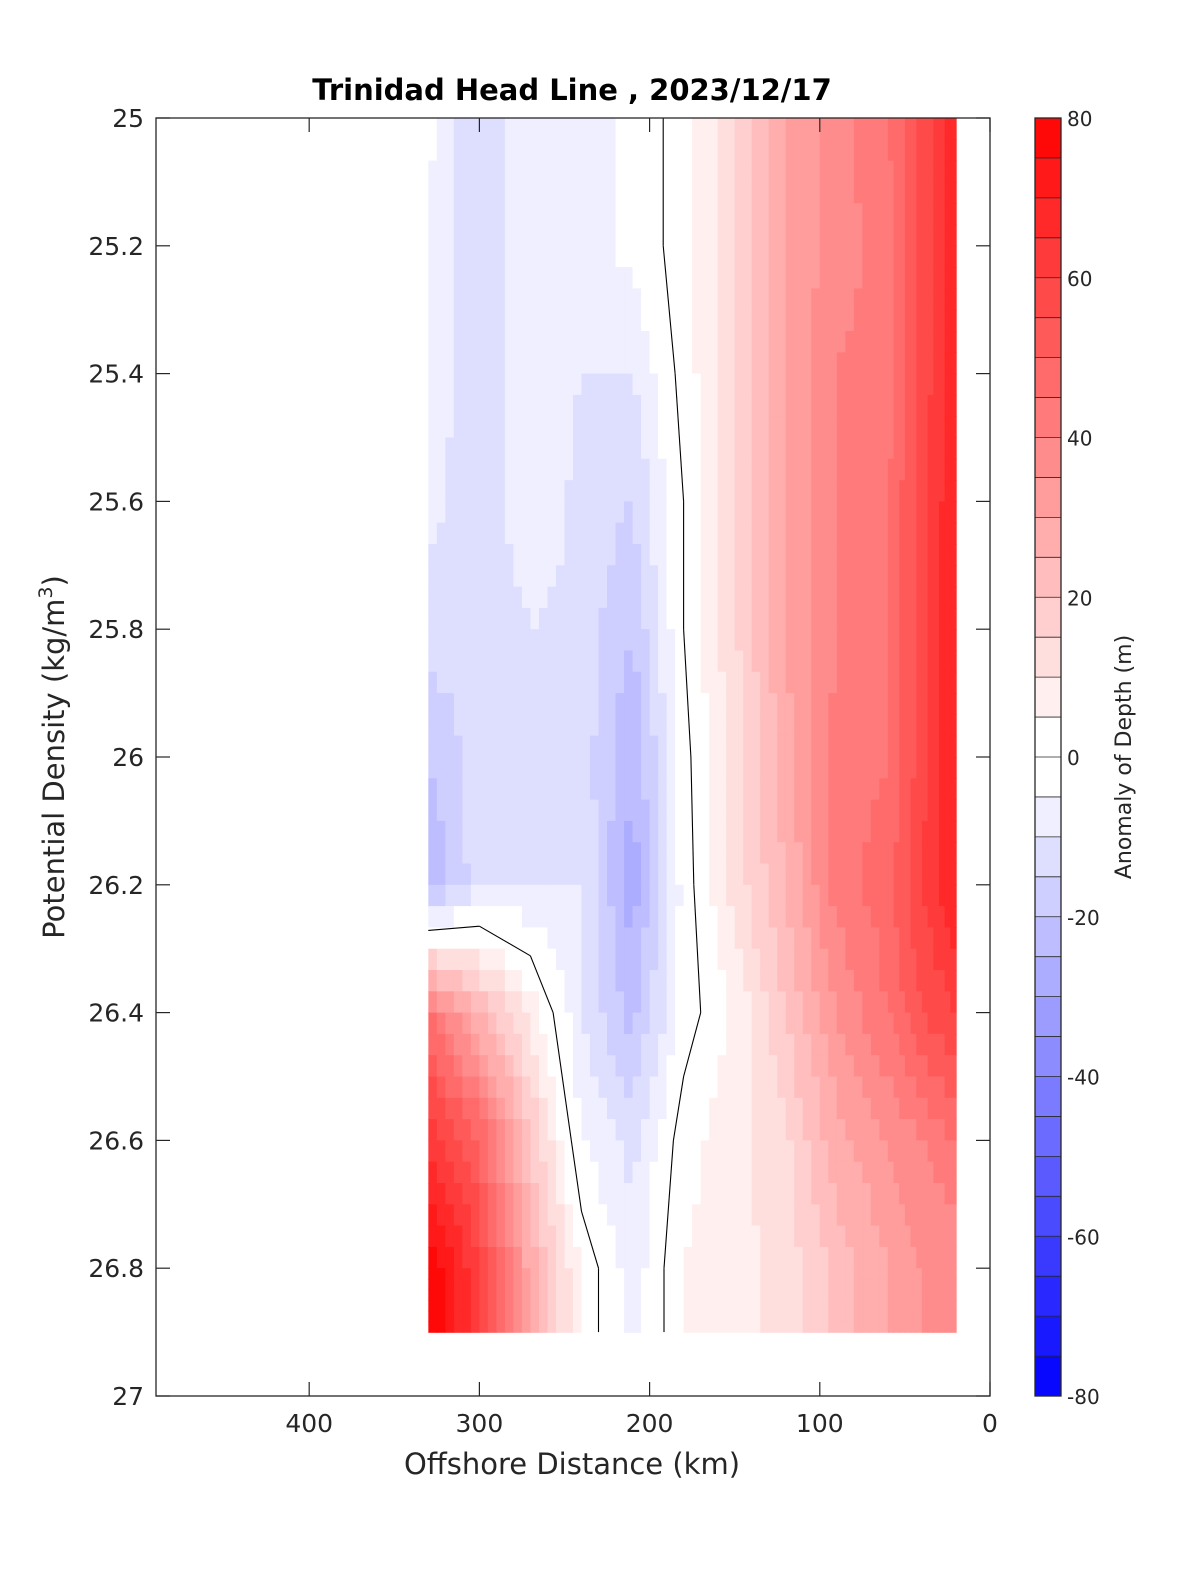  Describe the element at coordinates (433, 831) in the screenshot. I see `field-cell-1983` at that location.